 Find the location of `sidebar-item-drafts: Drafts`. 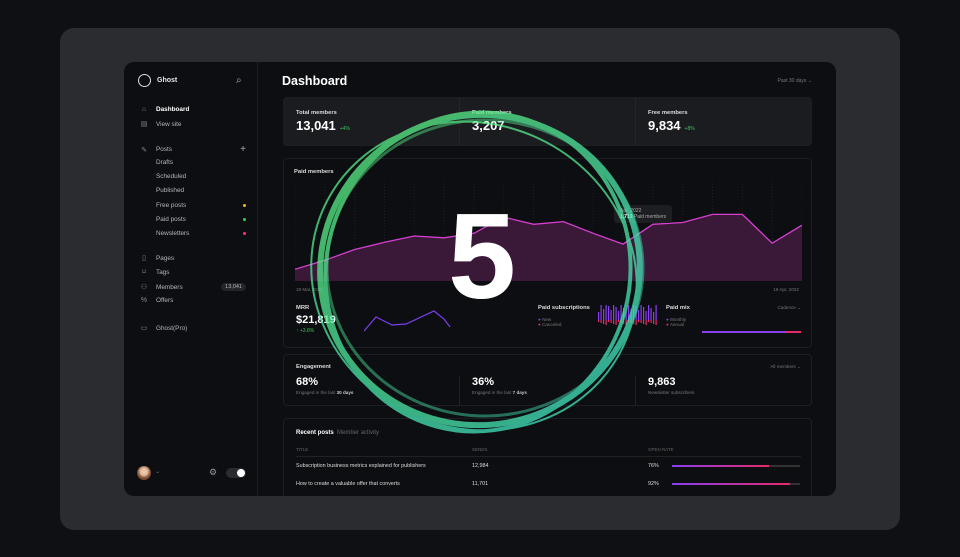

sidebar-item-drafts: Drafts is located at coordinates (201, 162).